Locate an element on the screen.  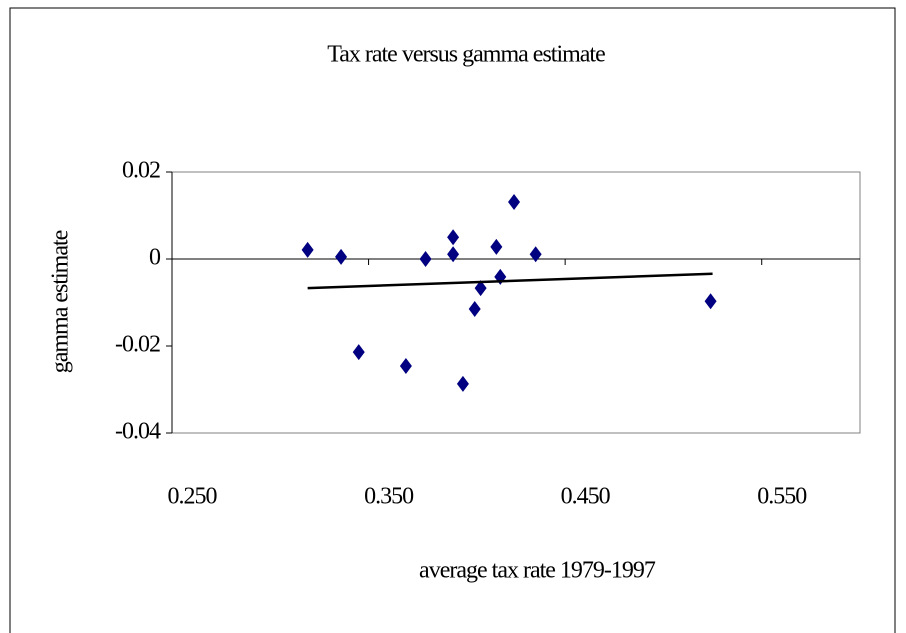
y-tick-label: 0 is located at coordinates (155, 258).